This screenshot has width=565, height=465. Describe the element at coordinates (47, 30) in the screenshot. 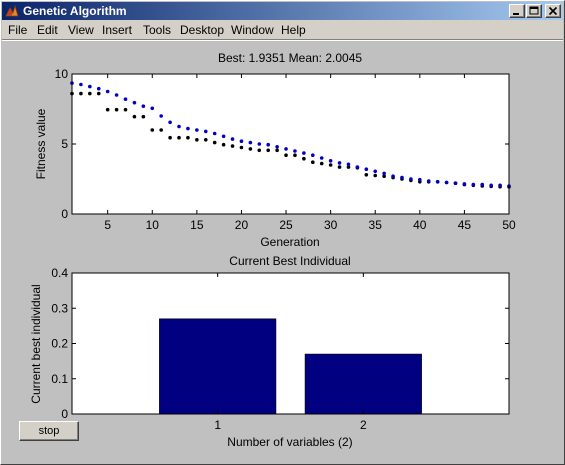

I see `menu-edit: Edit` at that location.